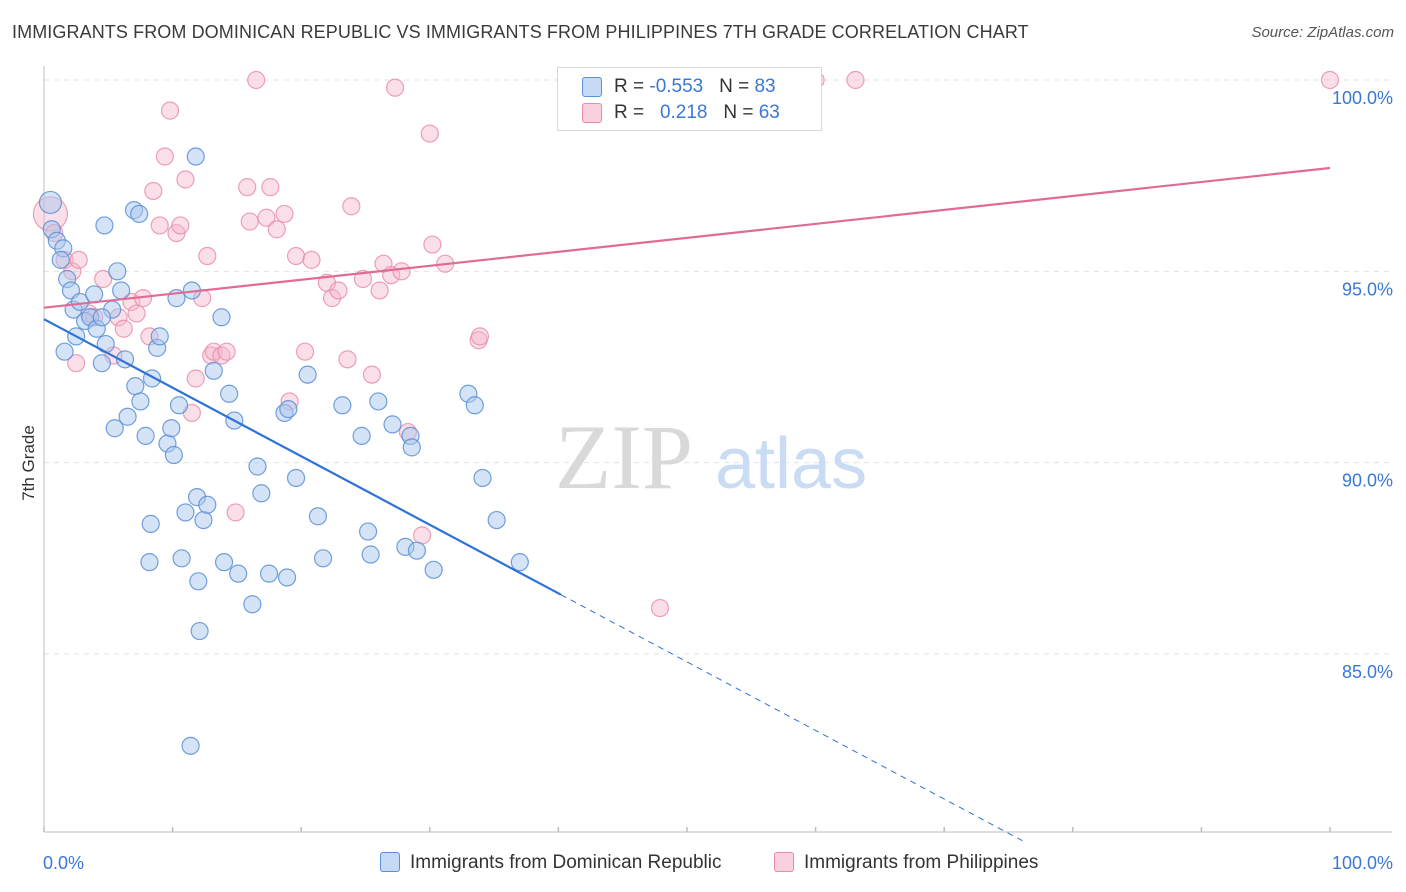 The height and width of the screenshot is (892, 1406). Describe the element at coordinates (683, 112) in the screenshot. I see `legend-r-value: 0.218` at that location.